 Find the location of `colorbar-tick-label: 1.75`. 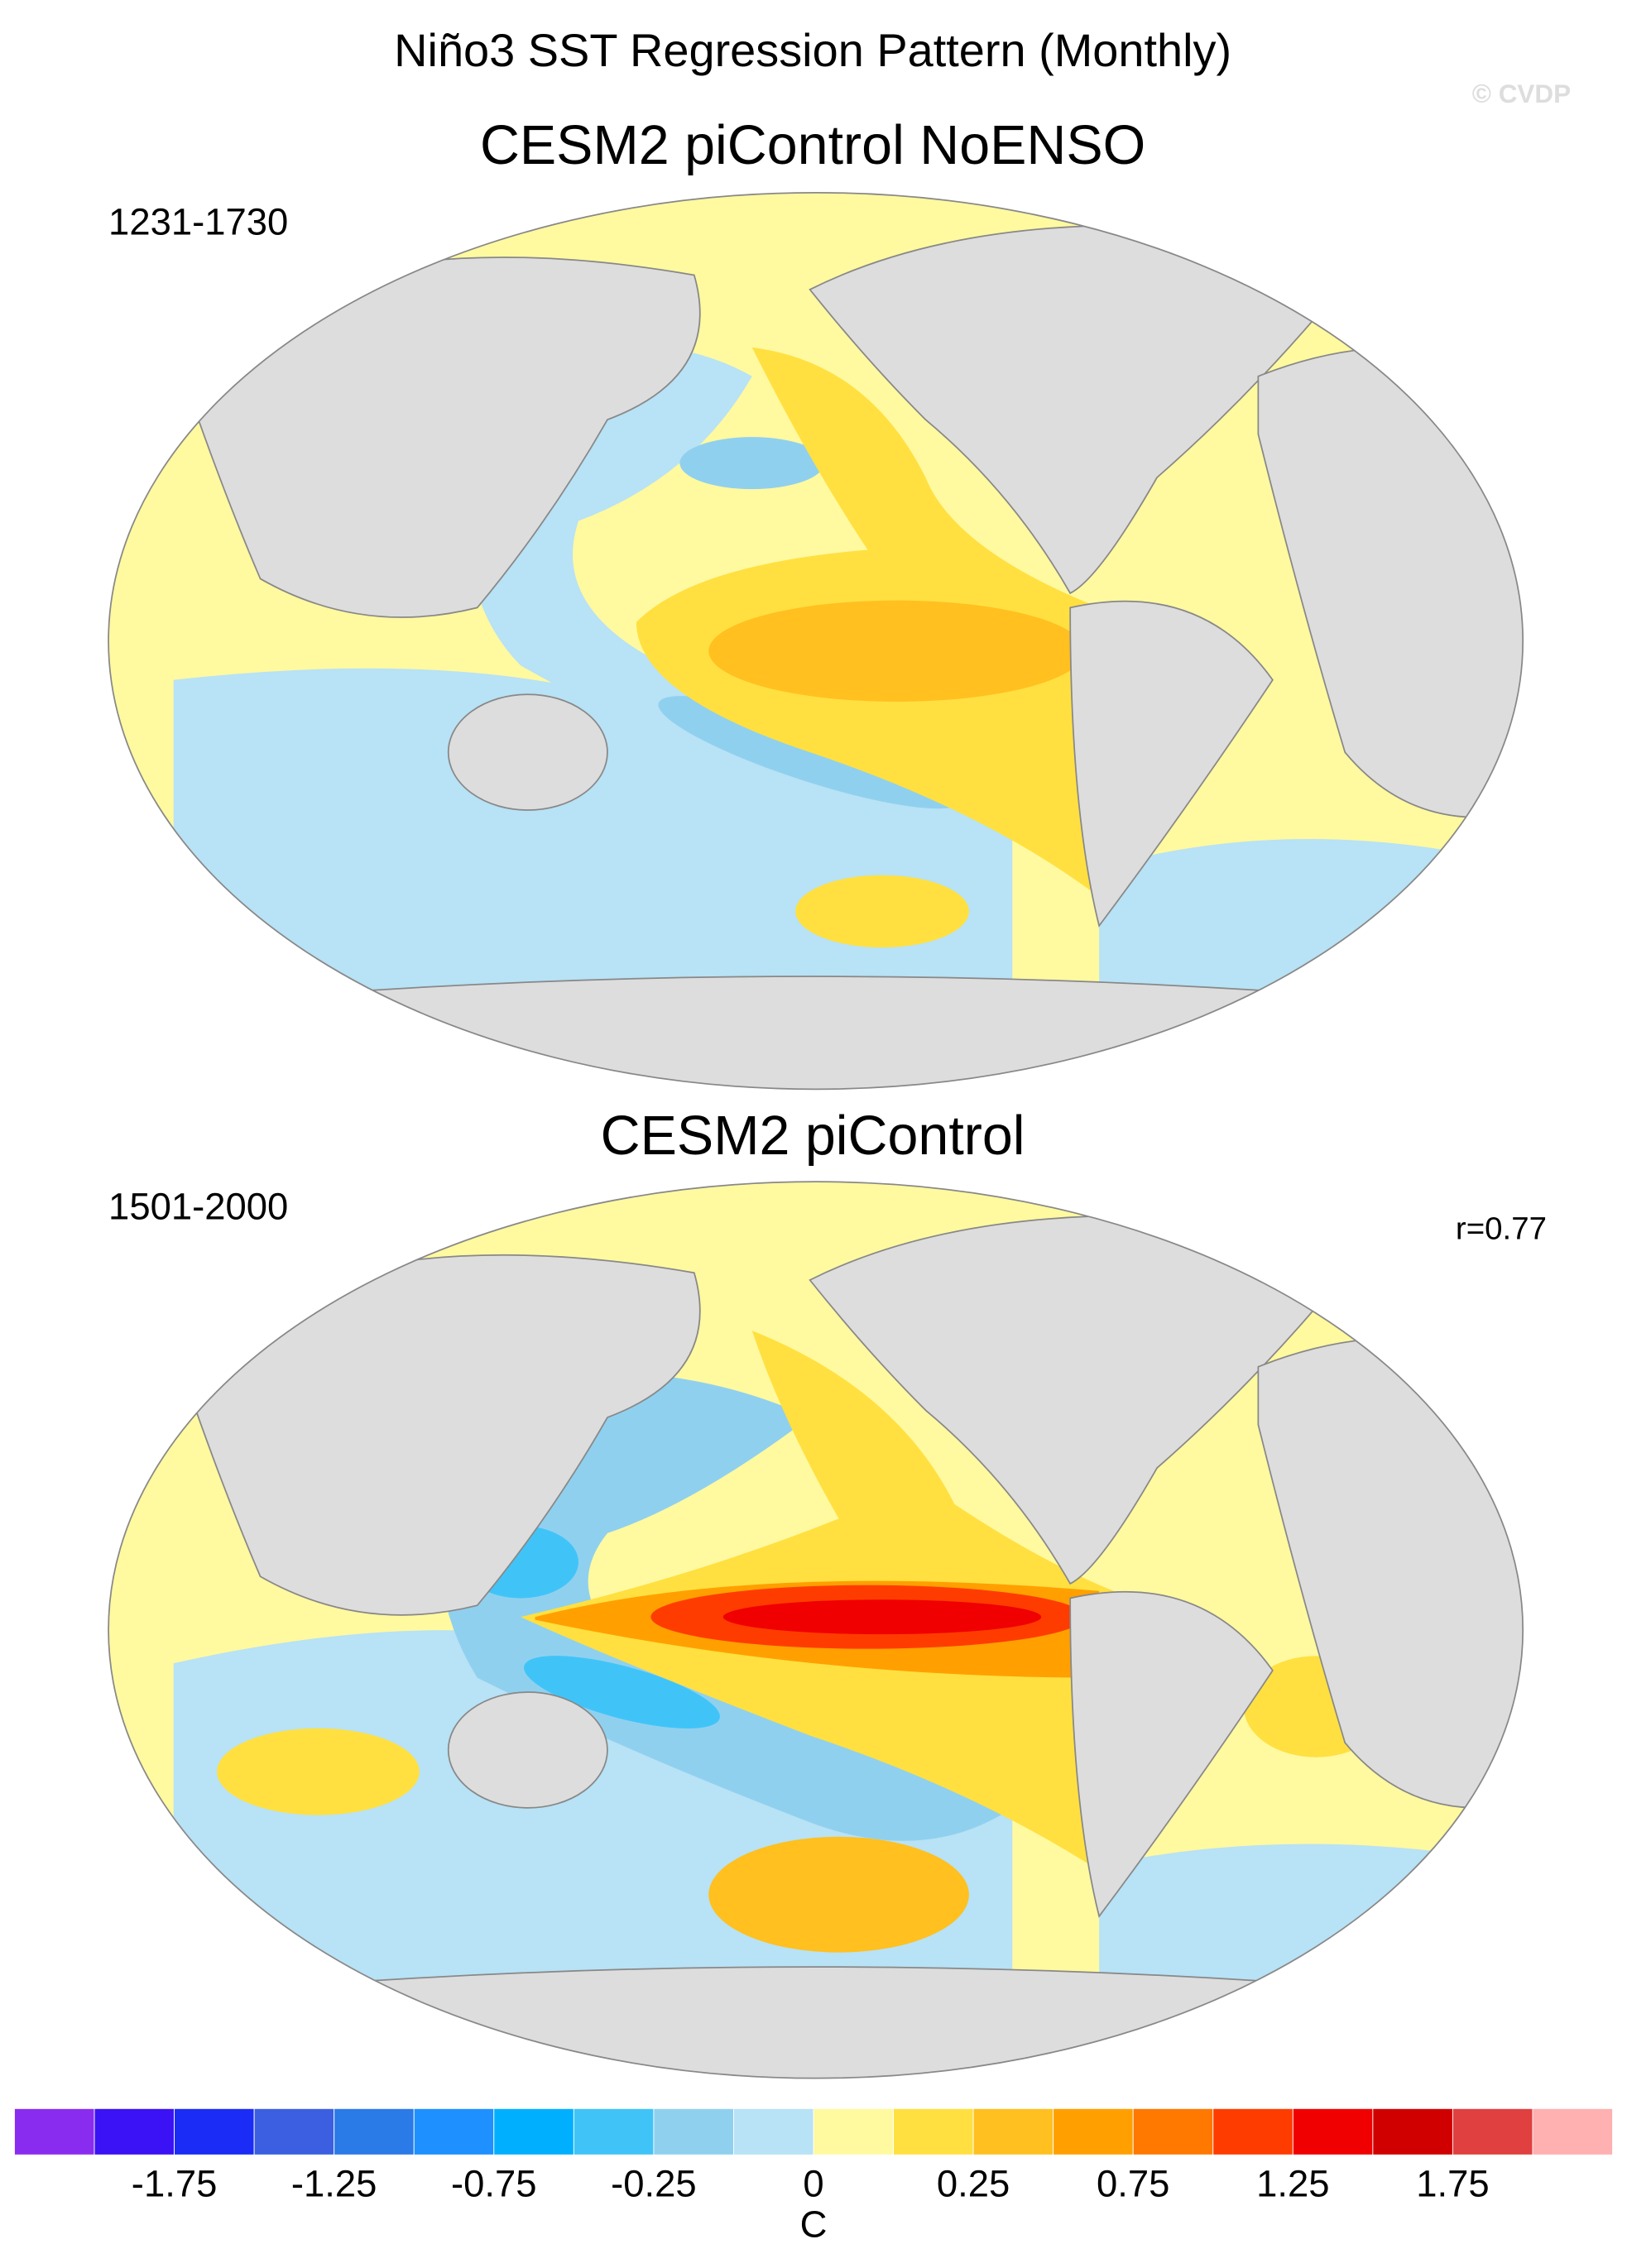

colorbar-tick-label: 1.75 is located at coordinates (1452, 2184).